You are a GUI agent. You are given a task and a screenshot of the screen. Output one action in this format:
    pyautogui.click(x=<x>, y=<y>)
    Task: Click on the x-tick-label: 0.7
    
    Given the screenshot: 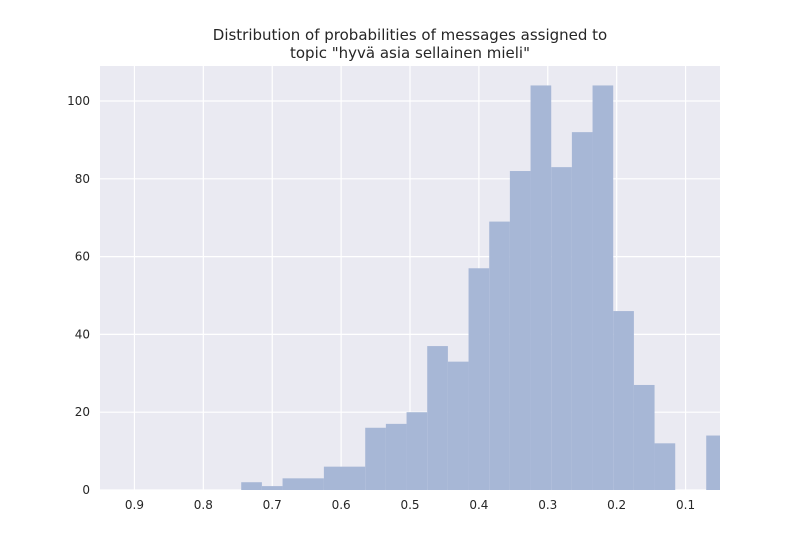 What is the action you would take?
    pyautogui.click(x=272, y=505)
    